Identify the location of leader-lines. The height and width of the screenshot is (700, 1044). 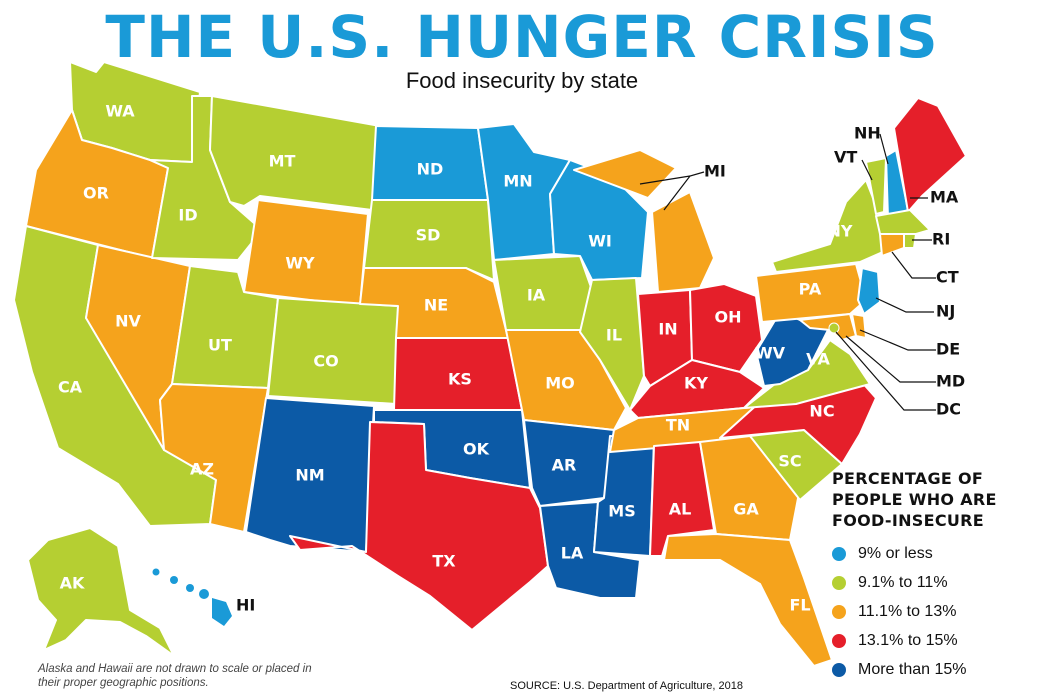
(787, 272).